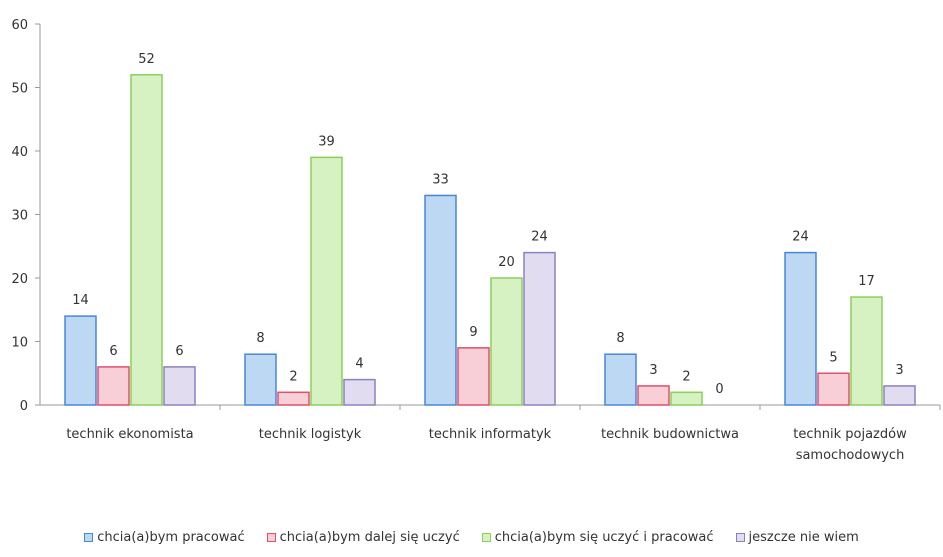  I want to click on legend-label: jeszcze nie wiem, so click(803, 537).